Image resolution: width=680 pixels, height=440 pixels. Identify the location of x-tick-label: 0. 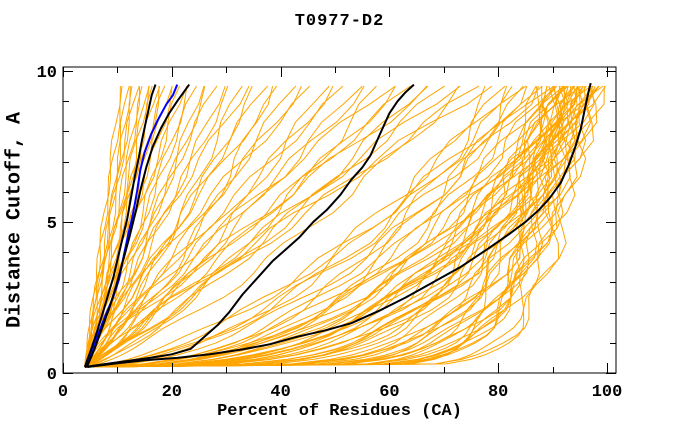
(63, 392).